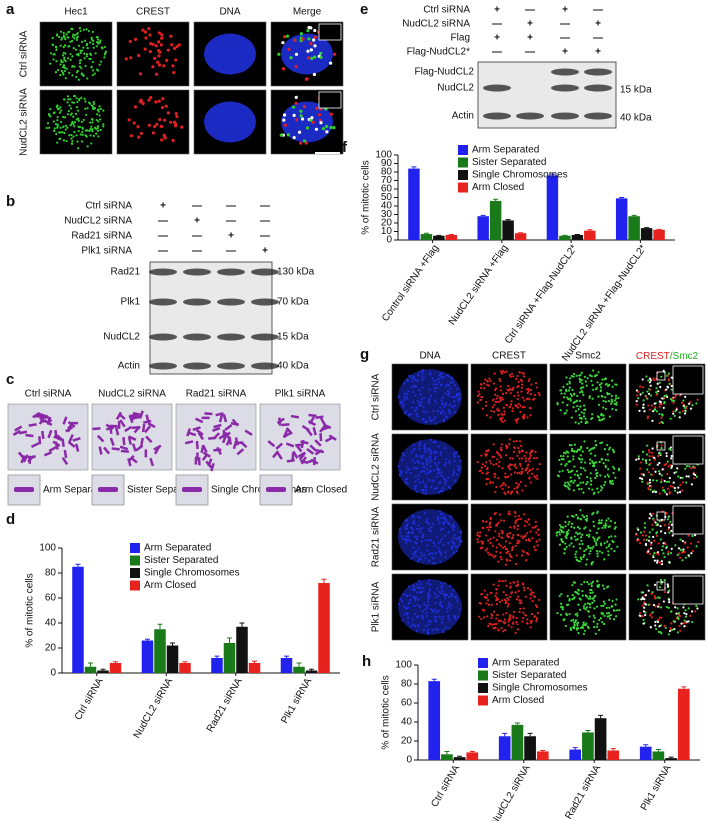  What do you see at coordinates (197, 206) in the screenshot?
I see `condition-mark: —` at bounding box center [197, 206].